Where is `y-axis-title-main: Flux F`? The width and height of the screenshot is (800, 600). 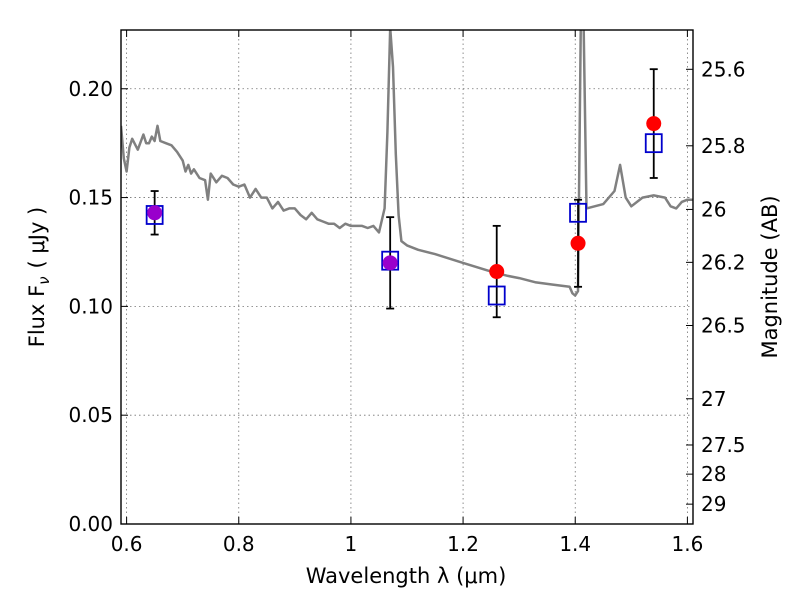
y-axis-title-main: Flux F is located at coordinates (37, 316).